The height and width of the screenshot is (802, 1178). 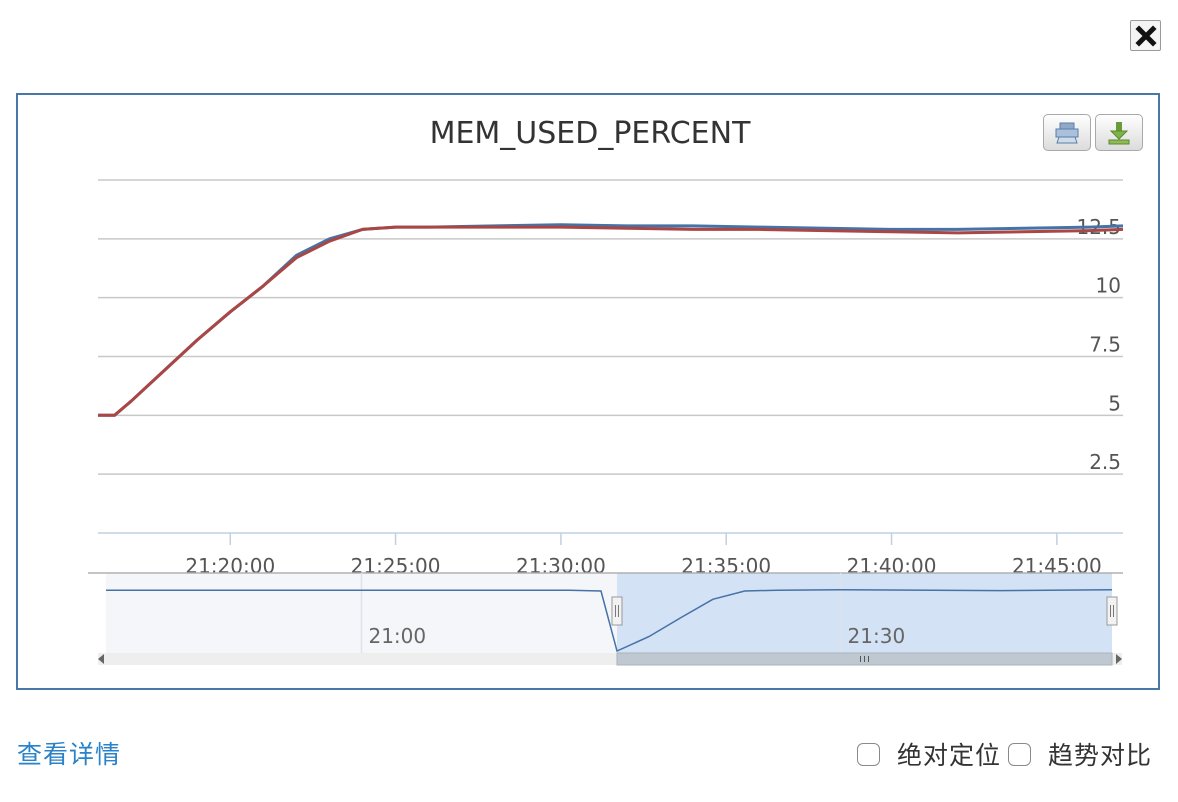 I want to click on download-button, so click(x=1119, y=132).